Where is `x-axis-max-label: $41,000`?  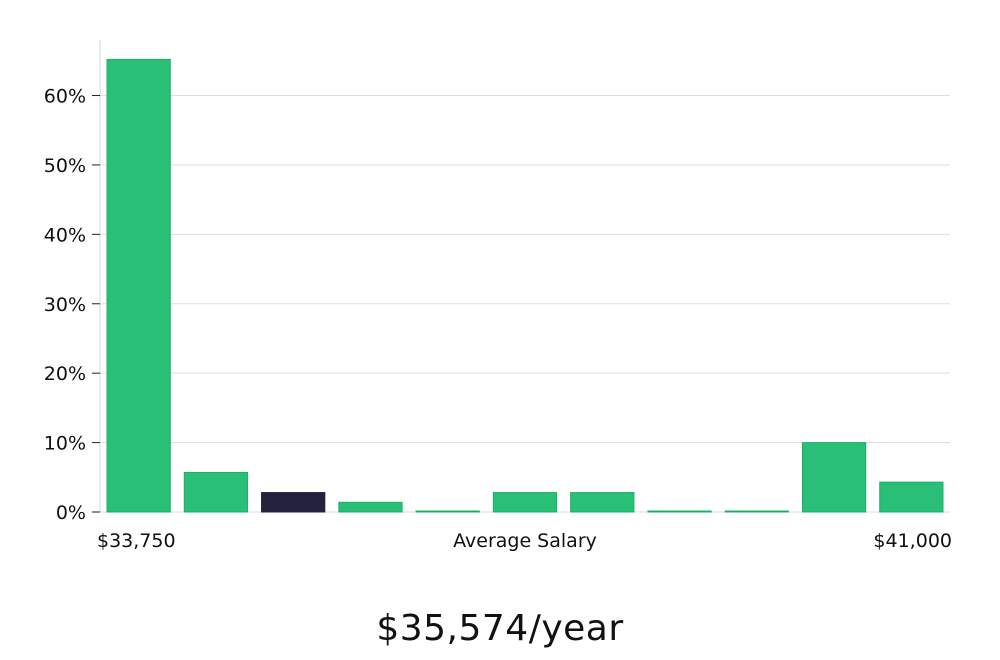 x-axis-max-label: $41,000 is located at coordinates (912, 541).